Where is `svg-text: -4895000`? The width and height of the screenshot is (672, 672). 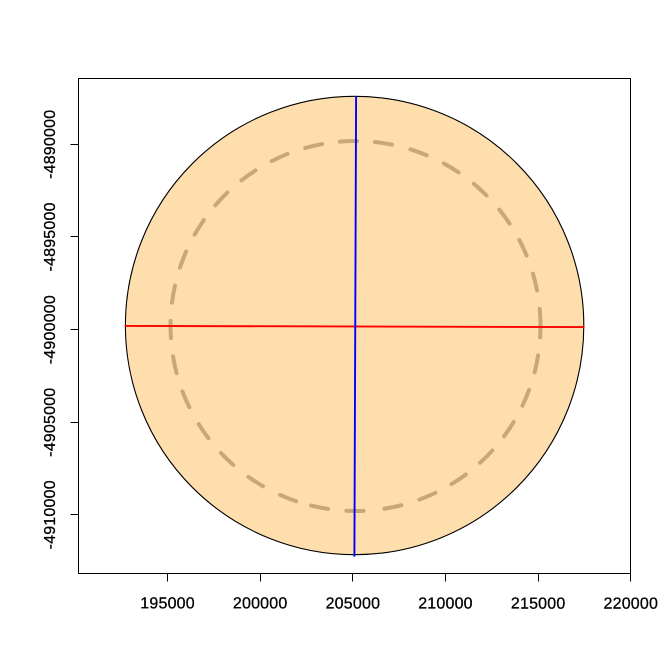 svg-text: -4895000 is located at coordinates (50, 236).